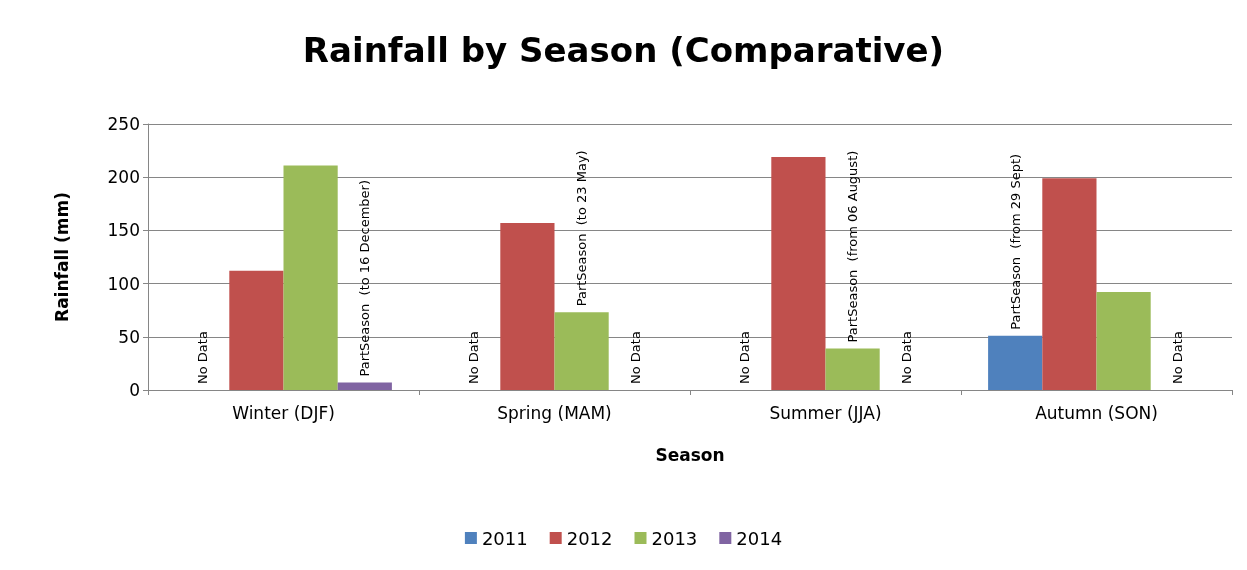 This screenshot has width=1247, height=570. Describe the element at coordinates (1096, 412) in the screenshot. I see `x-tick-label: Autumn (SON)` at that location.